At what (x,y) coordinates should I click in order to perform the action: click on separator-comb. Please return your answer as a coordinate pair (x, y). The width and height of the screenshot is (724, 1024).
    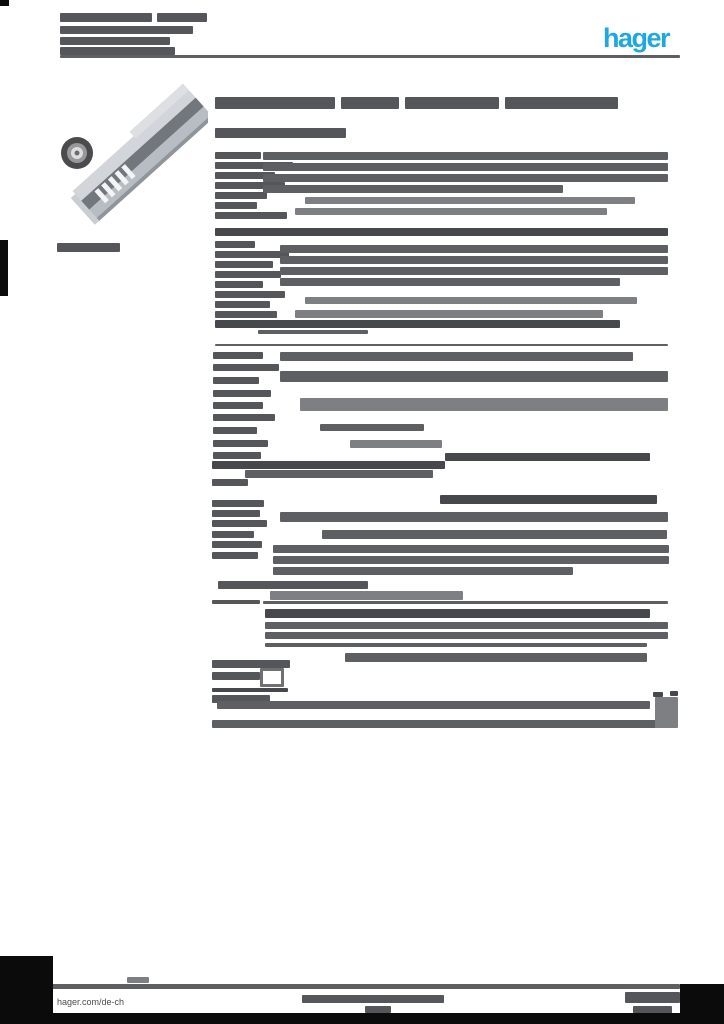
    Looking at the image, I should click on (115, 184).